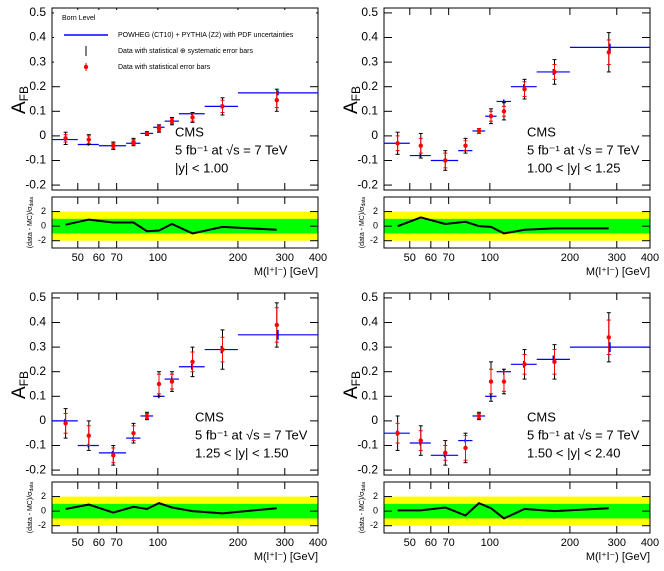  What do you see at coordinates (367, 160) in the screenshot?
I see `y-tick-label: -0.1` at bounding box center [367, 160].